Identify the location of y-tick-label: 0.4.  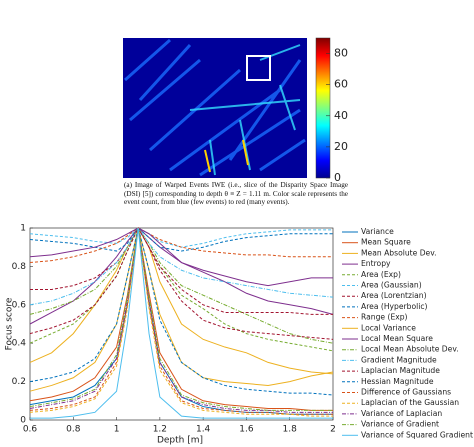
(19, 344).